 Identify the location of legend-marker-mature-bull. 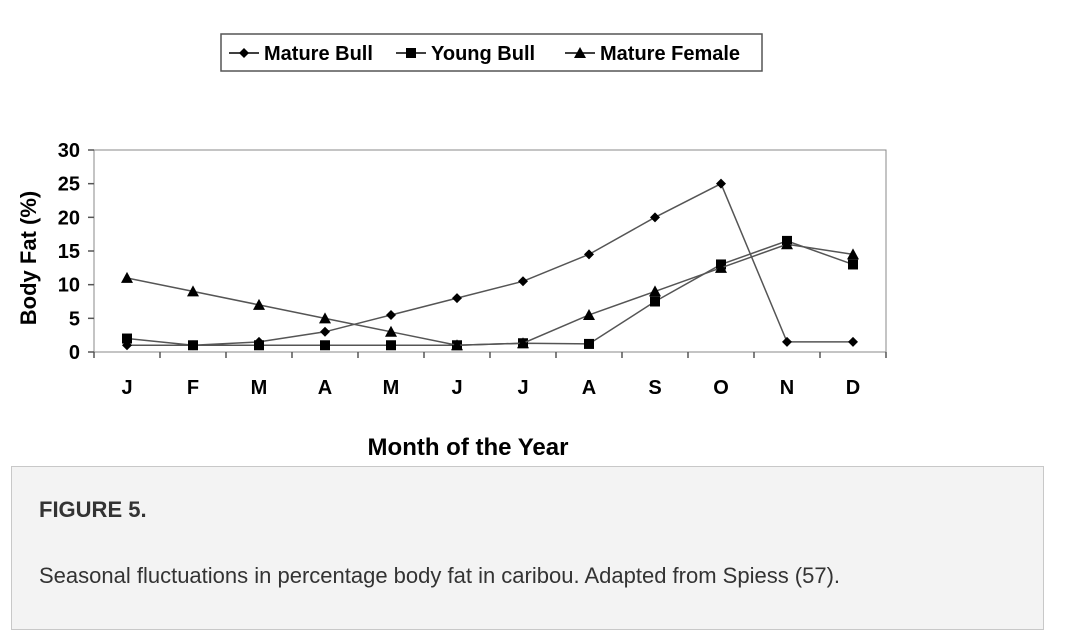
(244, 53).